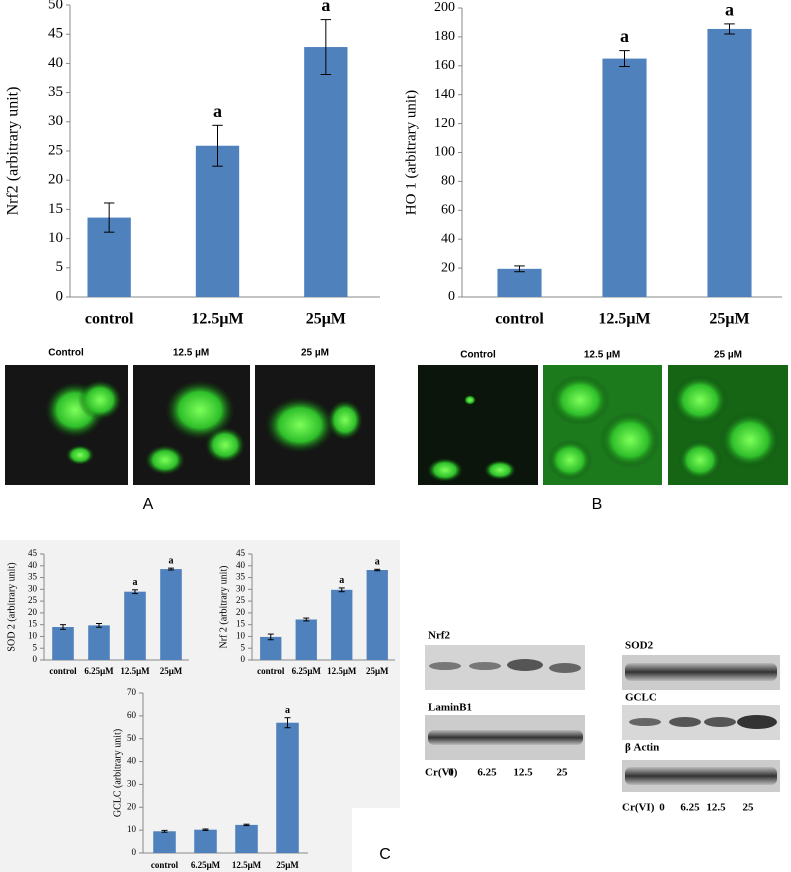 The width and height of the screenshot is (791, 872). I want to click on dose-value: 12.5, so click(716, 808).